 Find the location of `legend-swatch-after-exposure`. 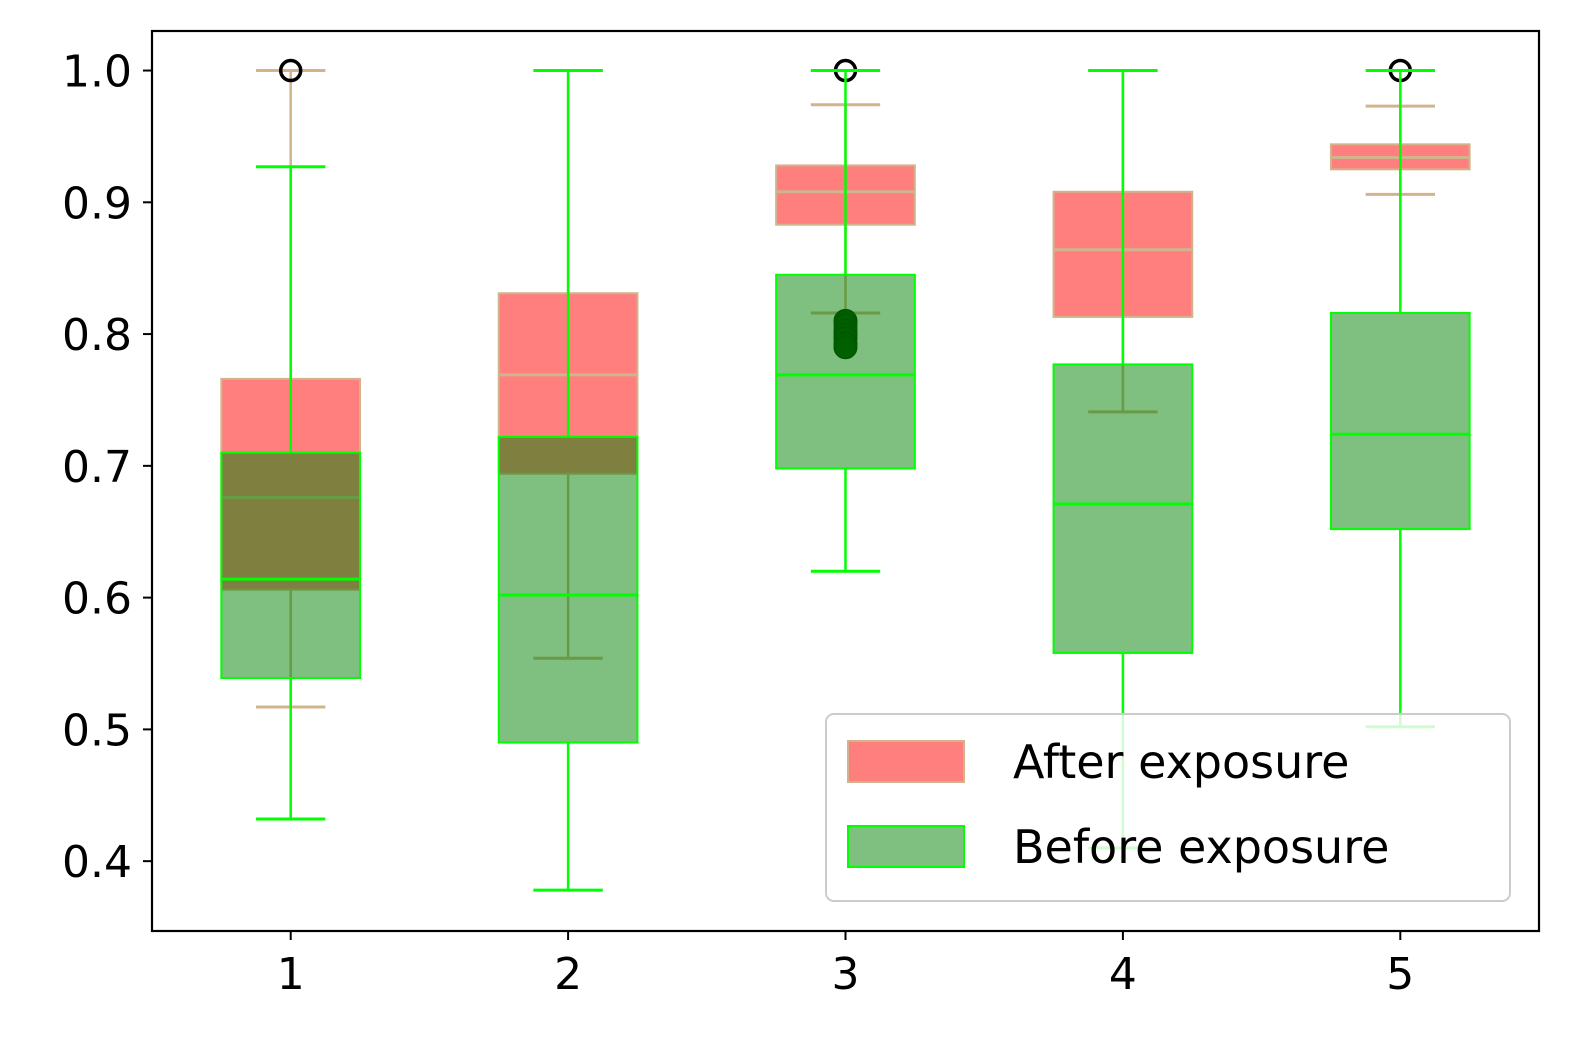

legend-swatch-after-exposure is located at coordinates (906, 761).